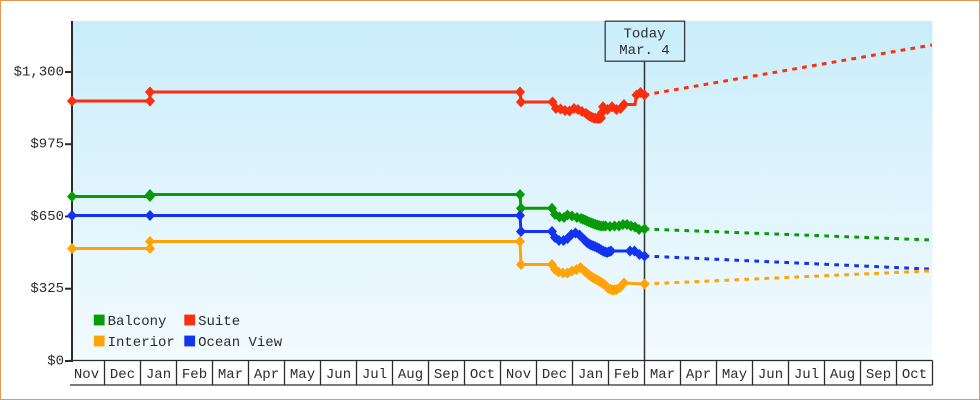  I want to click on svg-text: $0, so click(55, 361).